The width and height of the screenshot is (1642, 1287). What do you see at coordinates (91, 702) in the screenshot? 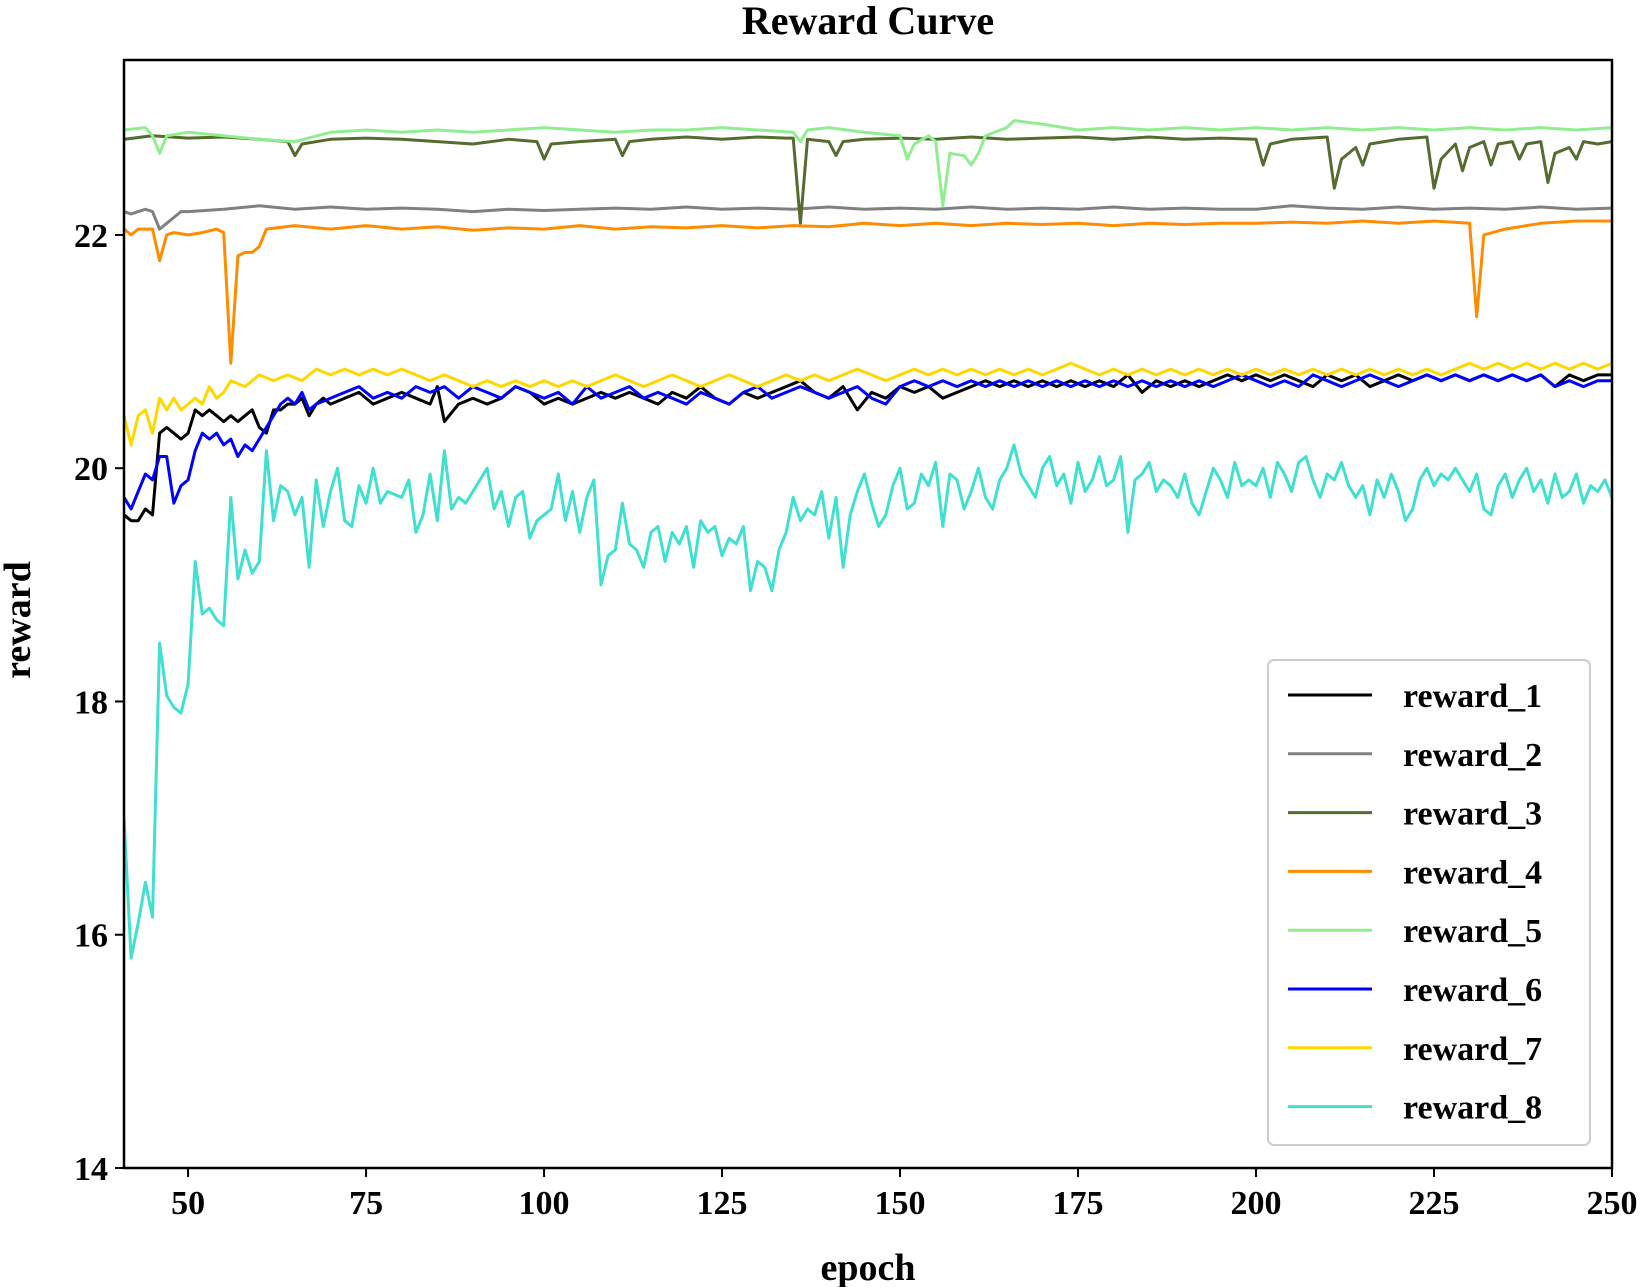
I see `y-tick-label: 18` at bounding box center [91, 702].